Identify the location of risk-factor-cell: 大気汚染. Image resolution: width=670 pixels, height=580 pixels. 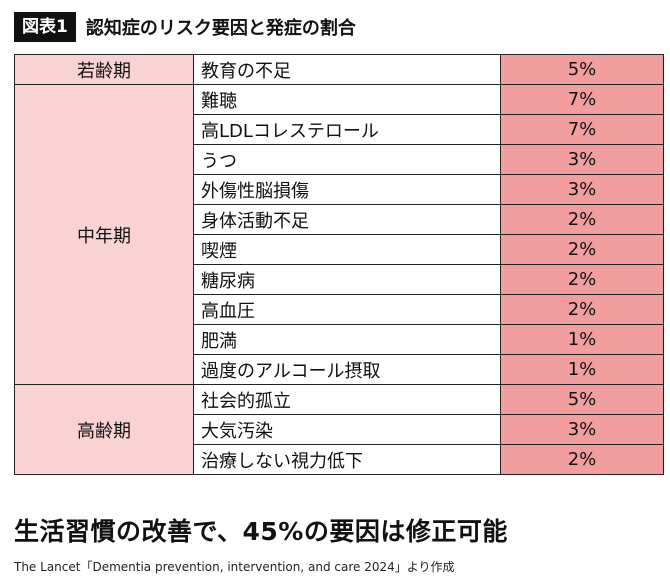
(347, 429).